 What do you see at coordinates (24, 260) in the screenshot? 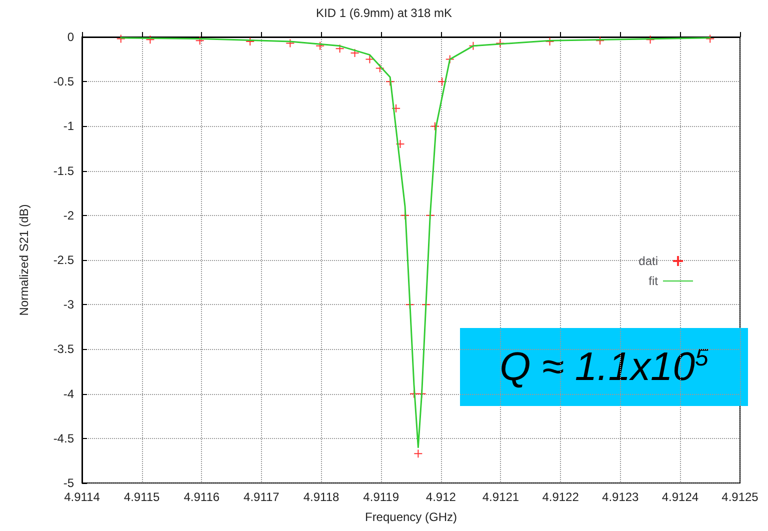
I see `y-axis-title: Normalized S21 (dB)` at bounding box center [24, 260].